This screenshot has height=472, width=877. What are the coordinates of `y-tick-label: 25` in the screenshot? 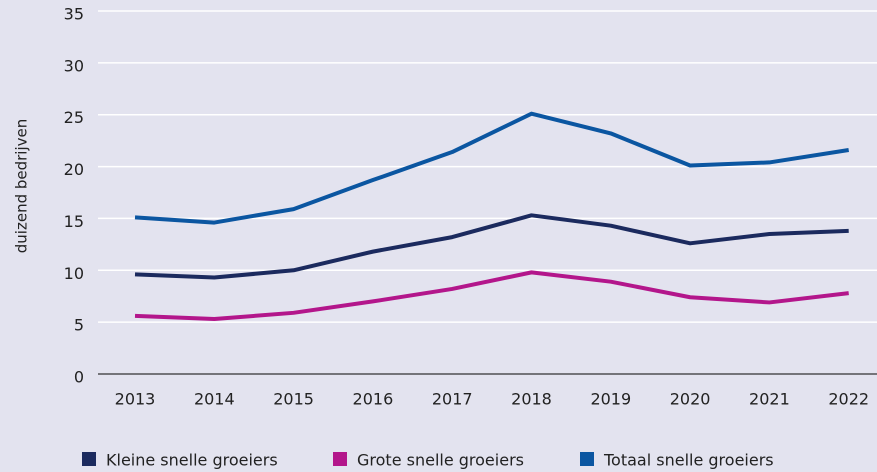 It's located at (74, 117).